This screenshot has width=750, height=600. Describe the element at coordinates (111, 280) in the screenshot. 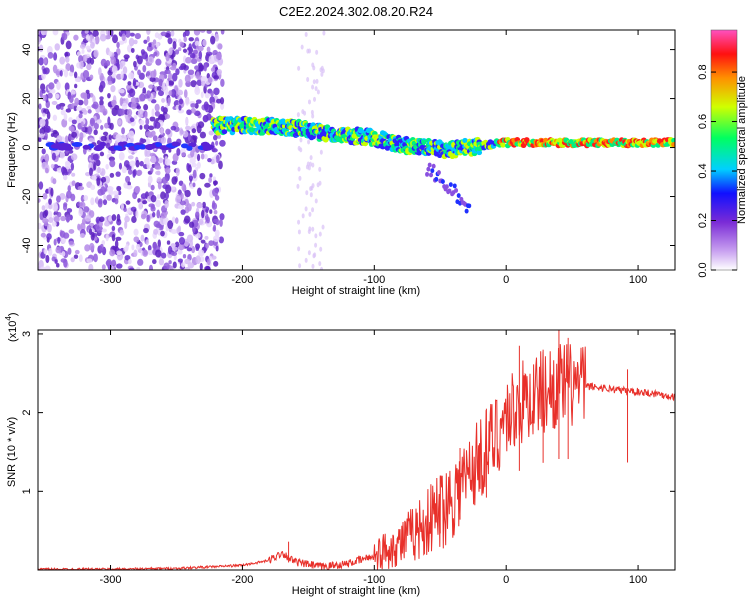

I see `x-tick-label: -300` at that location.